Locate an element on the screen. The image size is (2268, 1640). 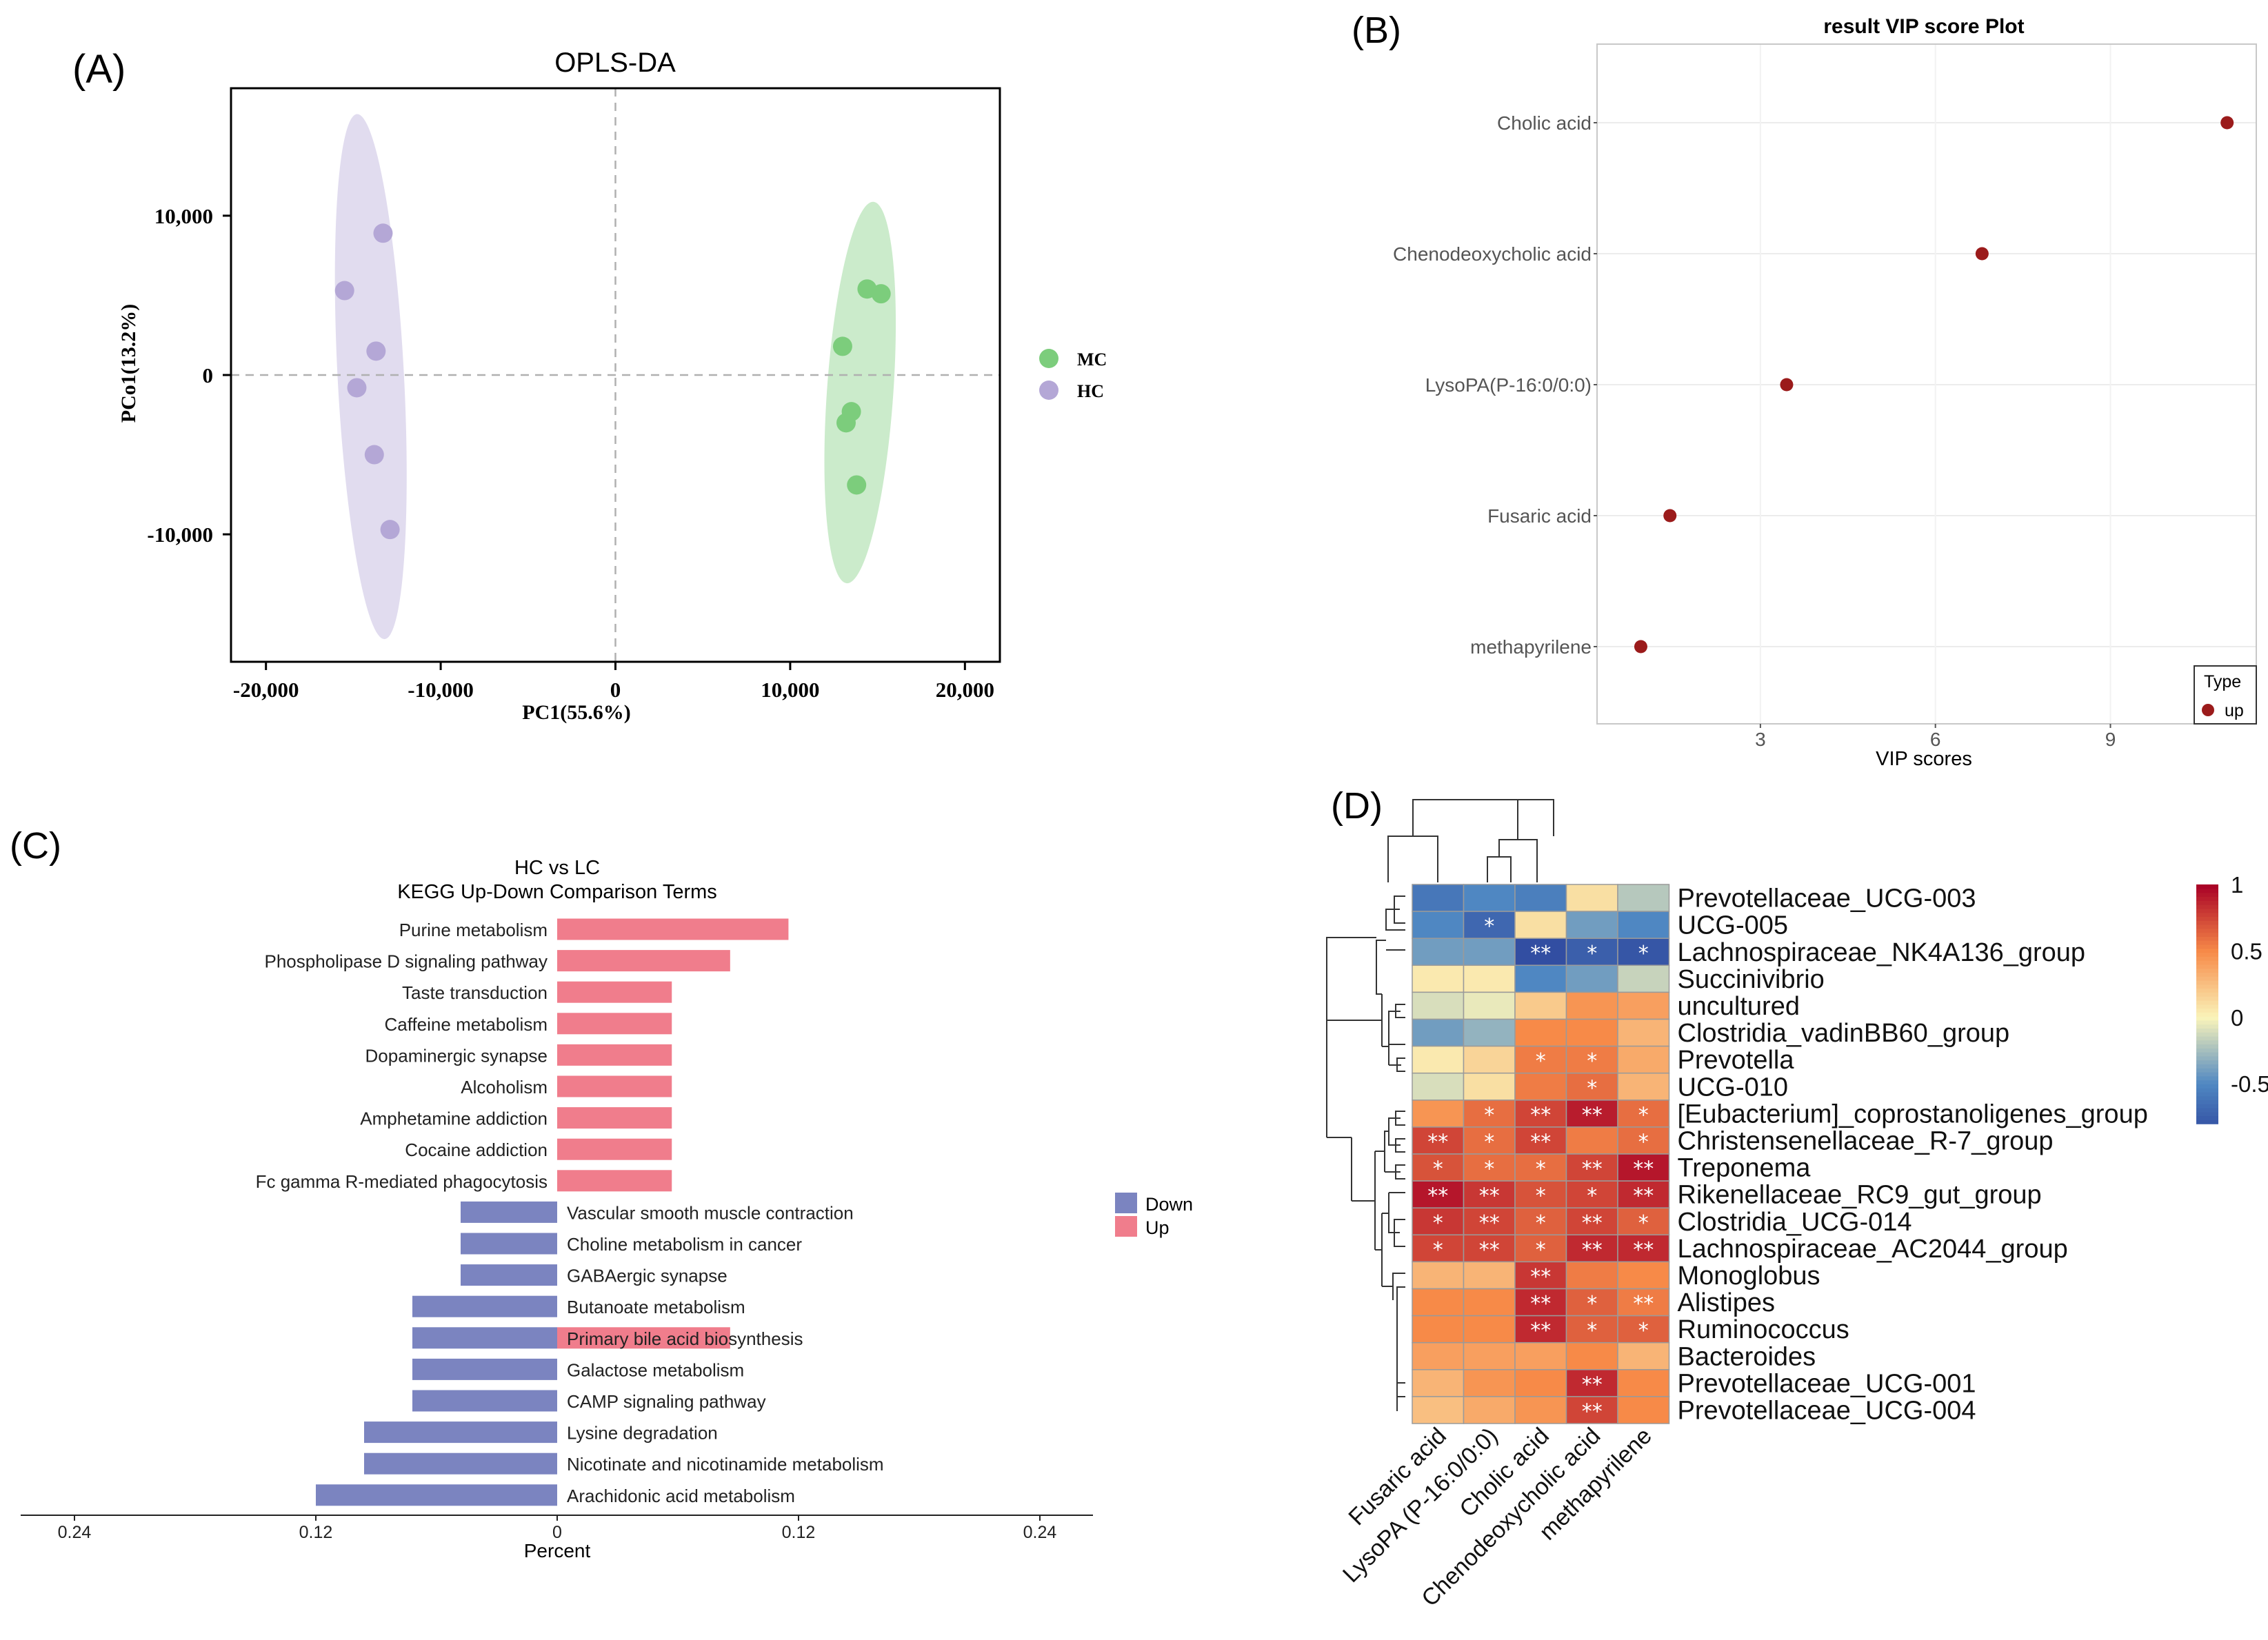
heatmap-row-label: Rikenellaceae_RC9_gut_group is located at coordinates (1860, 1196).